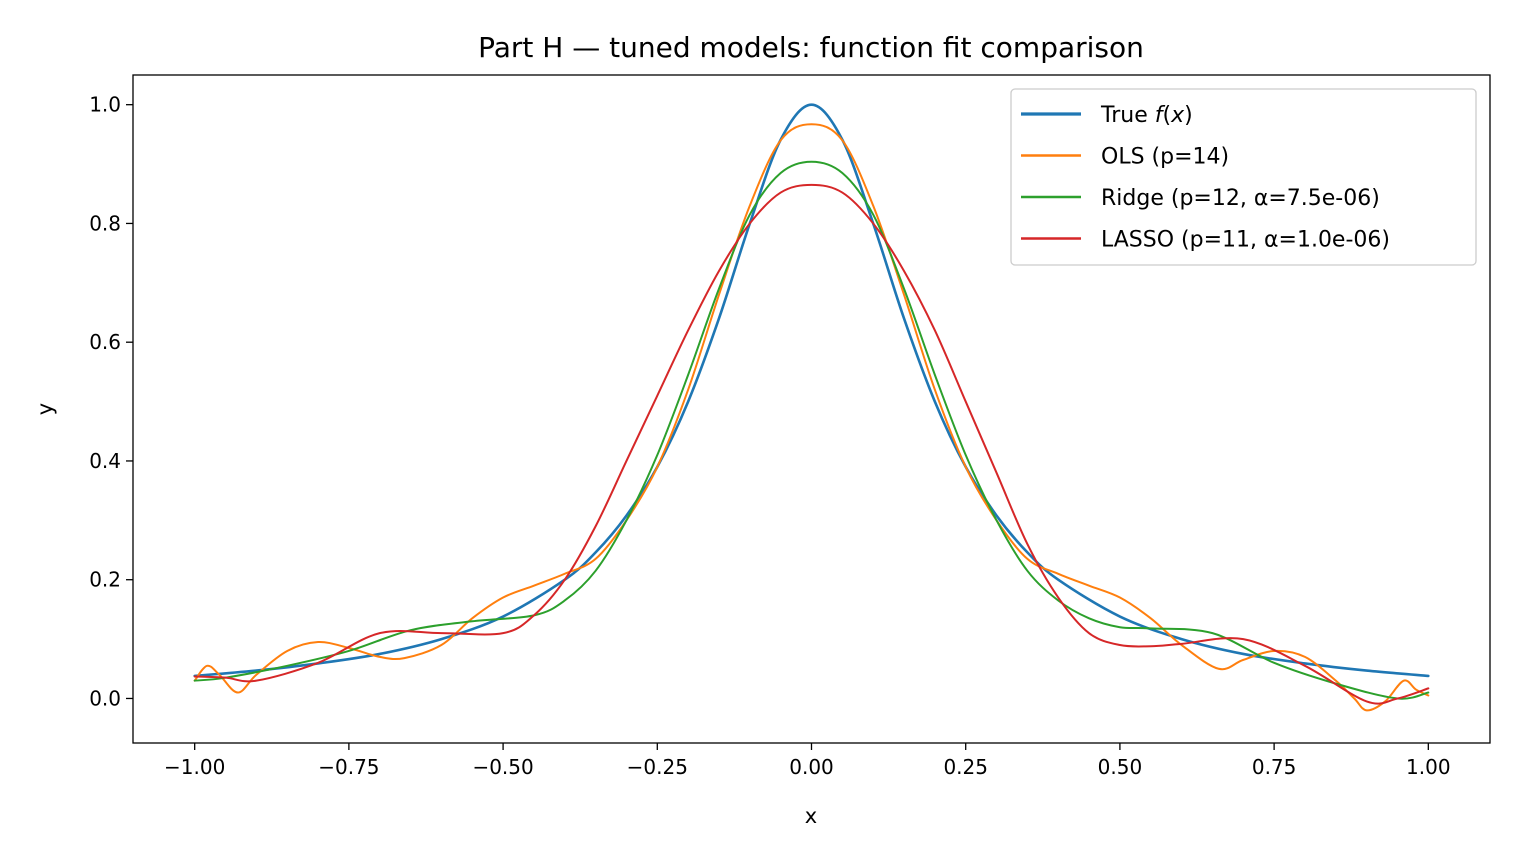  What do you see at coordinates (105, 105) in the screenshot?
I see `y-tick-label: 1.0` at bounding box center [105, 105].